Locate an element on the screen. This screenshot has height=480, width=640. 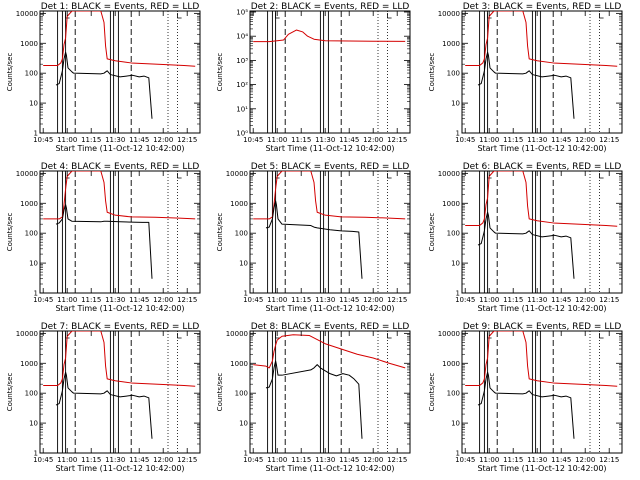
panel-title: Det 2: BLACK = Events, RED = LLD is located at coordinates (330, 7).